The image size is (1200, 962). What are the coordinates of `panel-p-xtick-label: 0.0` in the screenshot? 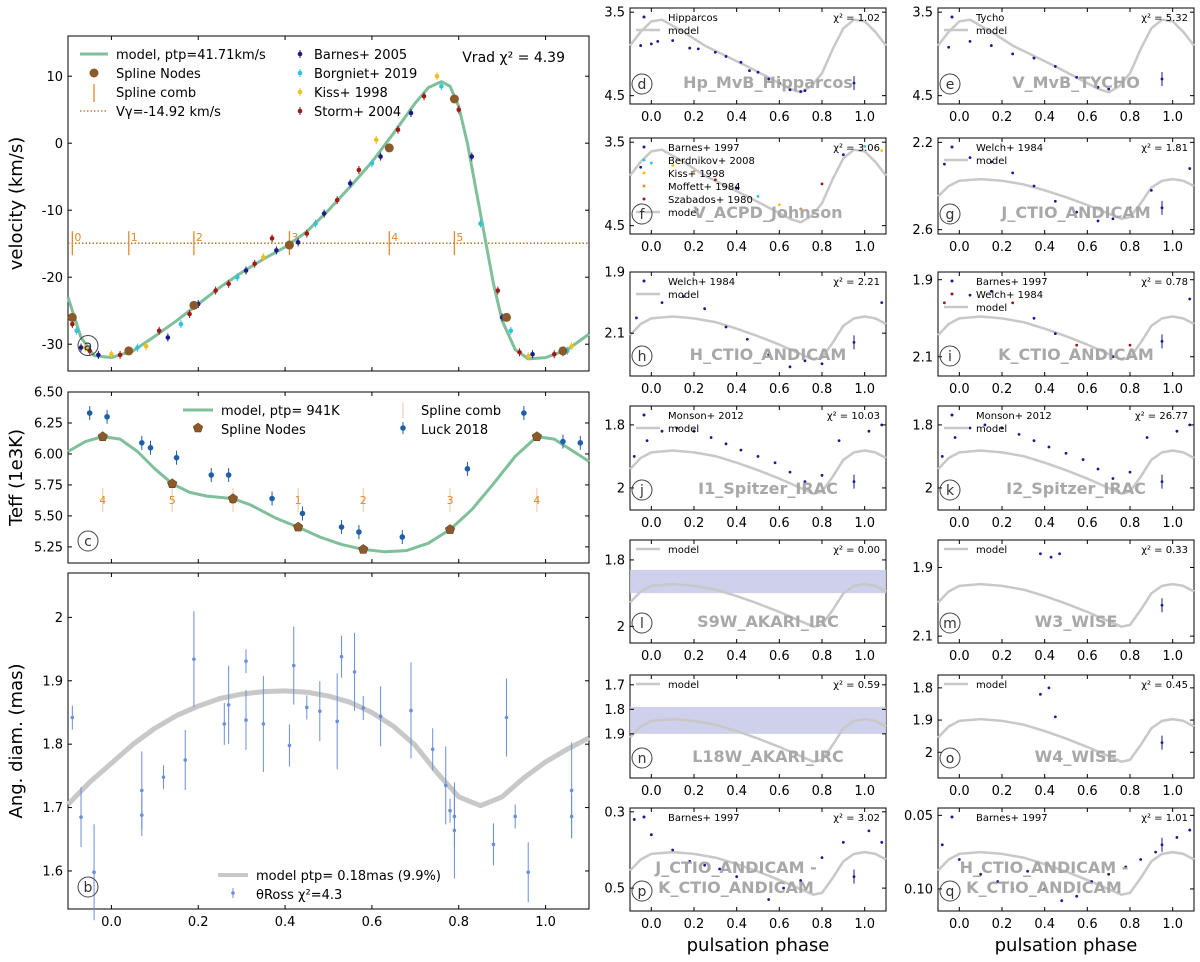 It's located at (651, 924).